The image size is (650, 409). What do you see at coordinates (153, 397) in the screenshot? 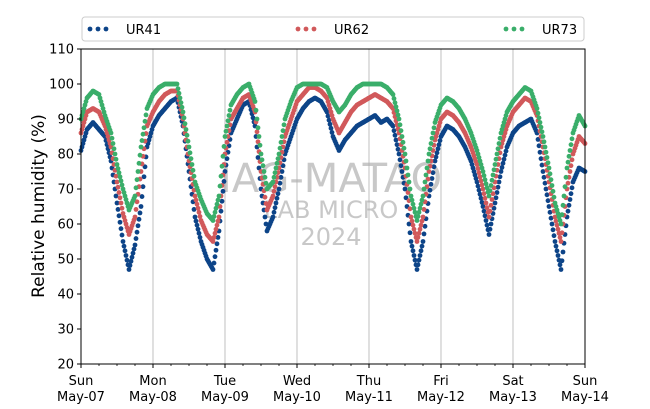
I see `x-tick-date: May-08` at bounding box center [153, 397].